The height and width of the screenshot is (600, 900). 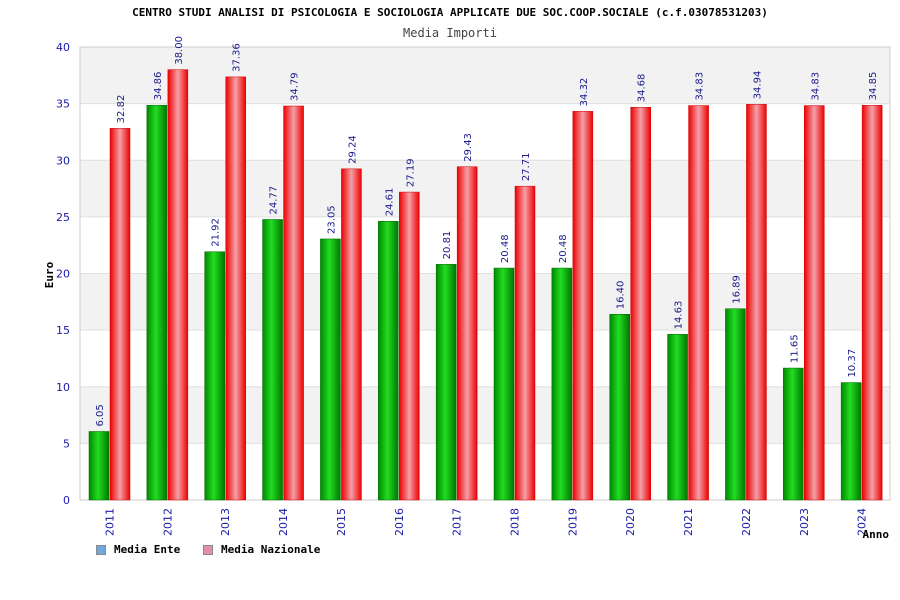 I want to click on bar-media-nazionale-2019, so click(x=583, y=306).